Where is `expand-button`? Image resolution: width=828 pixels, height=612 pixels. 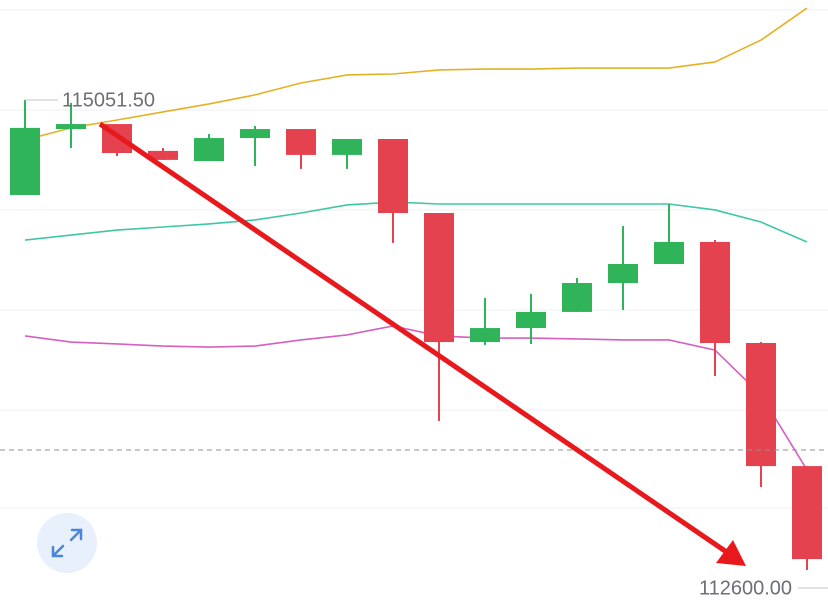
expand-button is located at coordinates (67, 543).